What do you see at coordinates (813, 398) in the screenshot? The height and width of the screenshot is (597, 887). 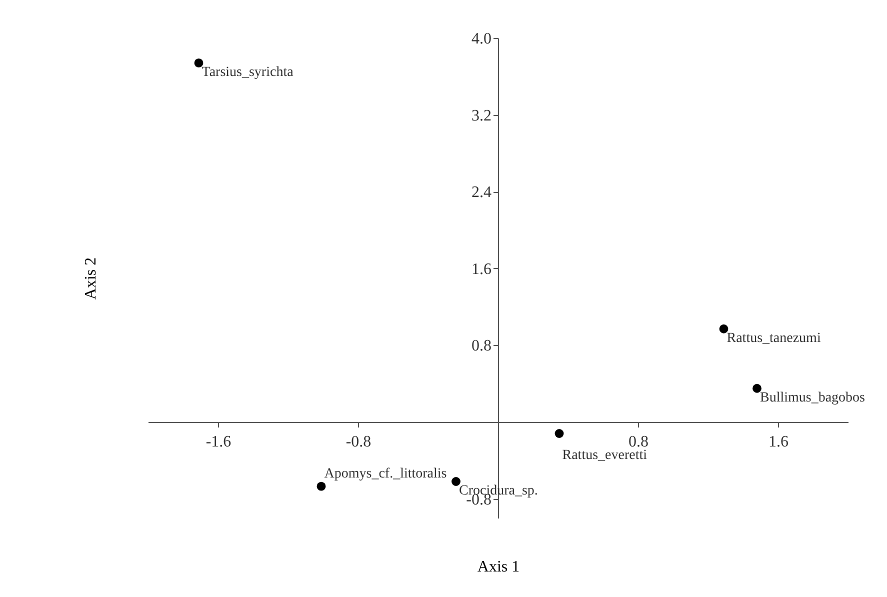 I see `annotation: Bullimus_bagobos` at bounding box center [813, 398].